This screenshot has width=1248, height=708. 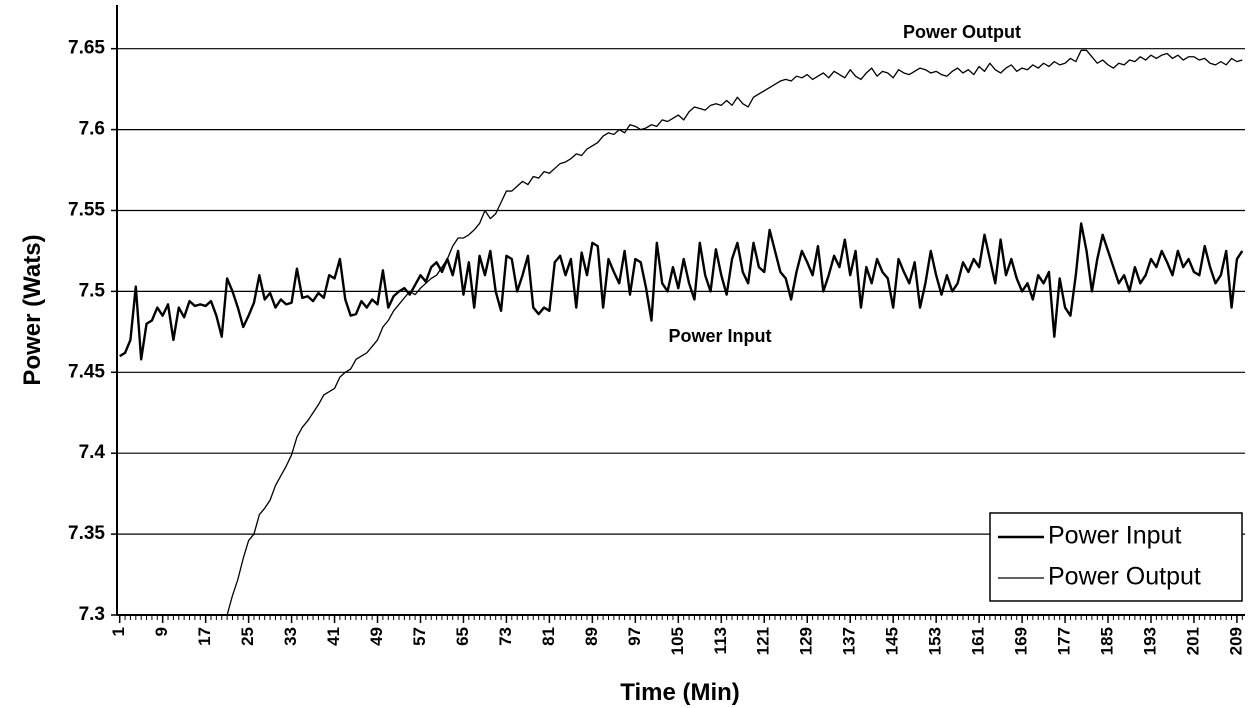 I want to click on x-tick-label: 129, so click(x=806, y=641).